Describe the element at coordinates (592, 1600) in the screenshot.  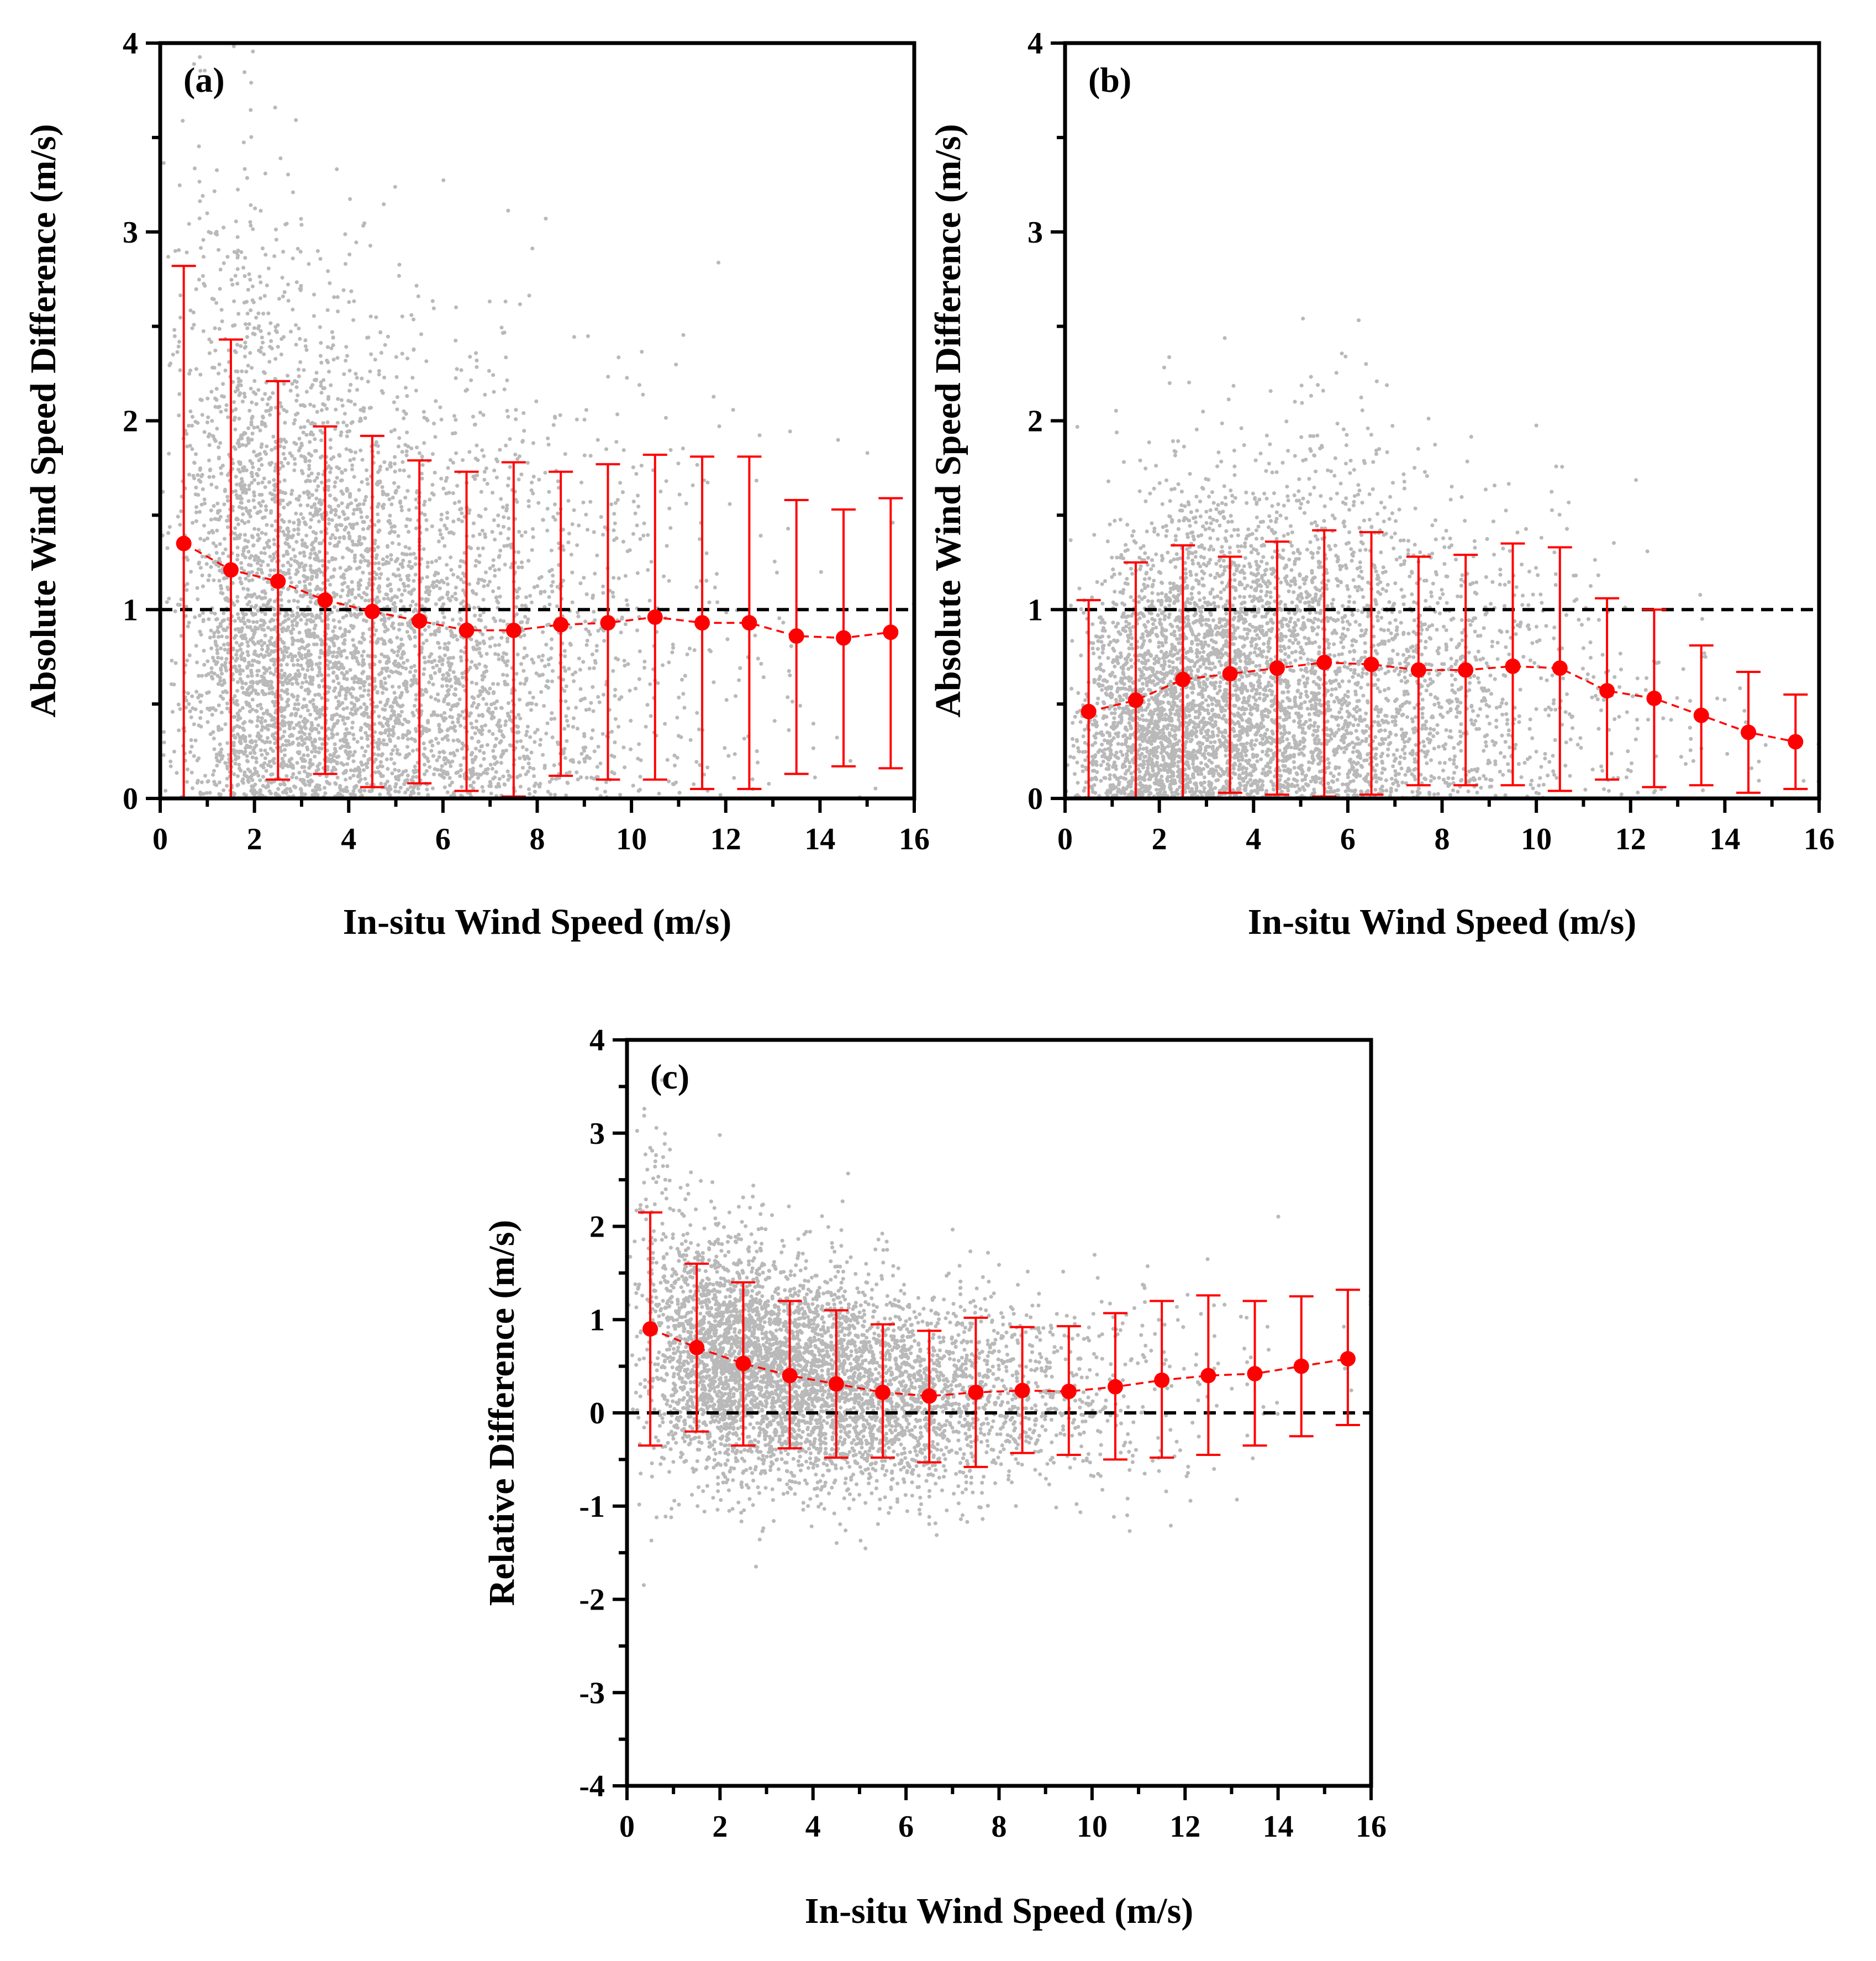
I see `y-tick-label: -2` at that location.